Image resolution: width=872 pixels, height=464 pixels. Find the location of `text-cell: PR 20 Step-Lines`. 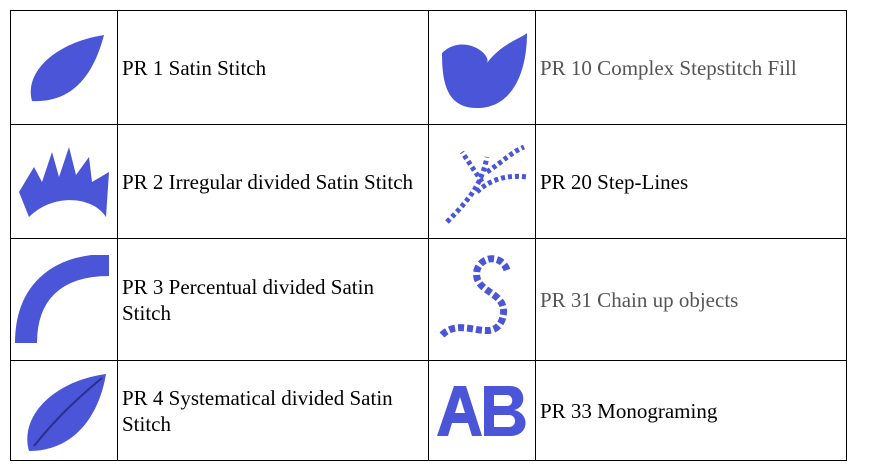

text-cell: PR 20 Step-Lines is located at coordinates (691, 181).